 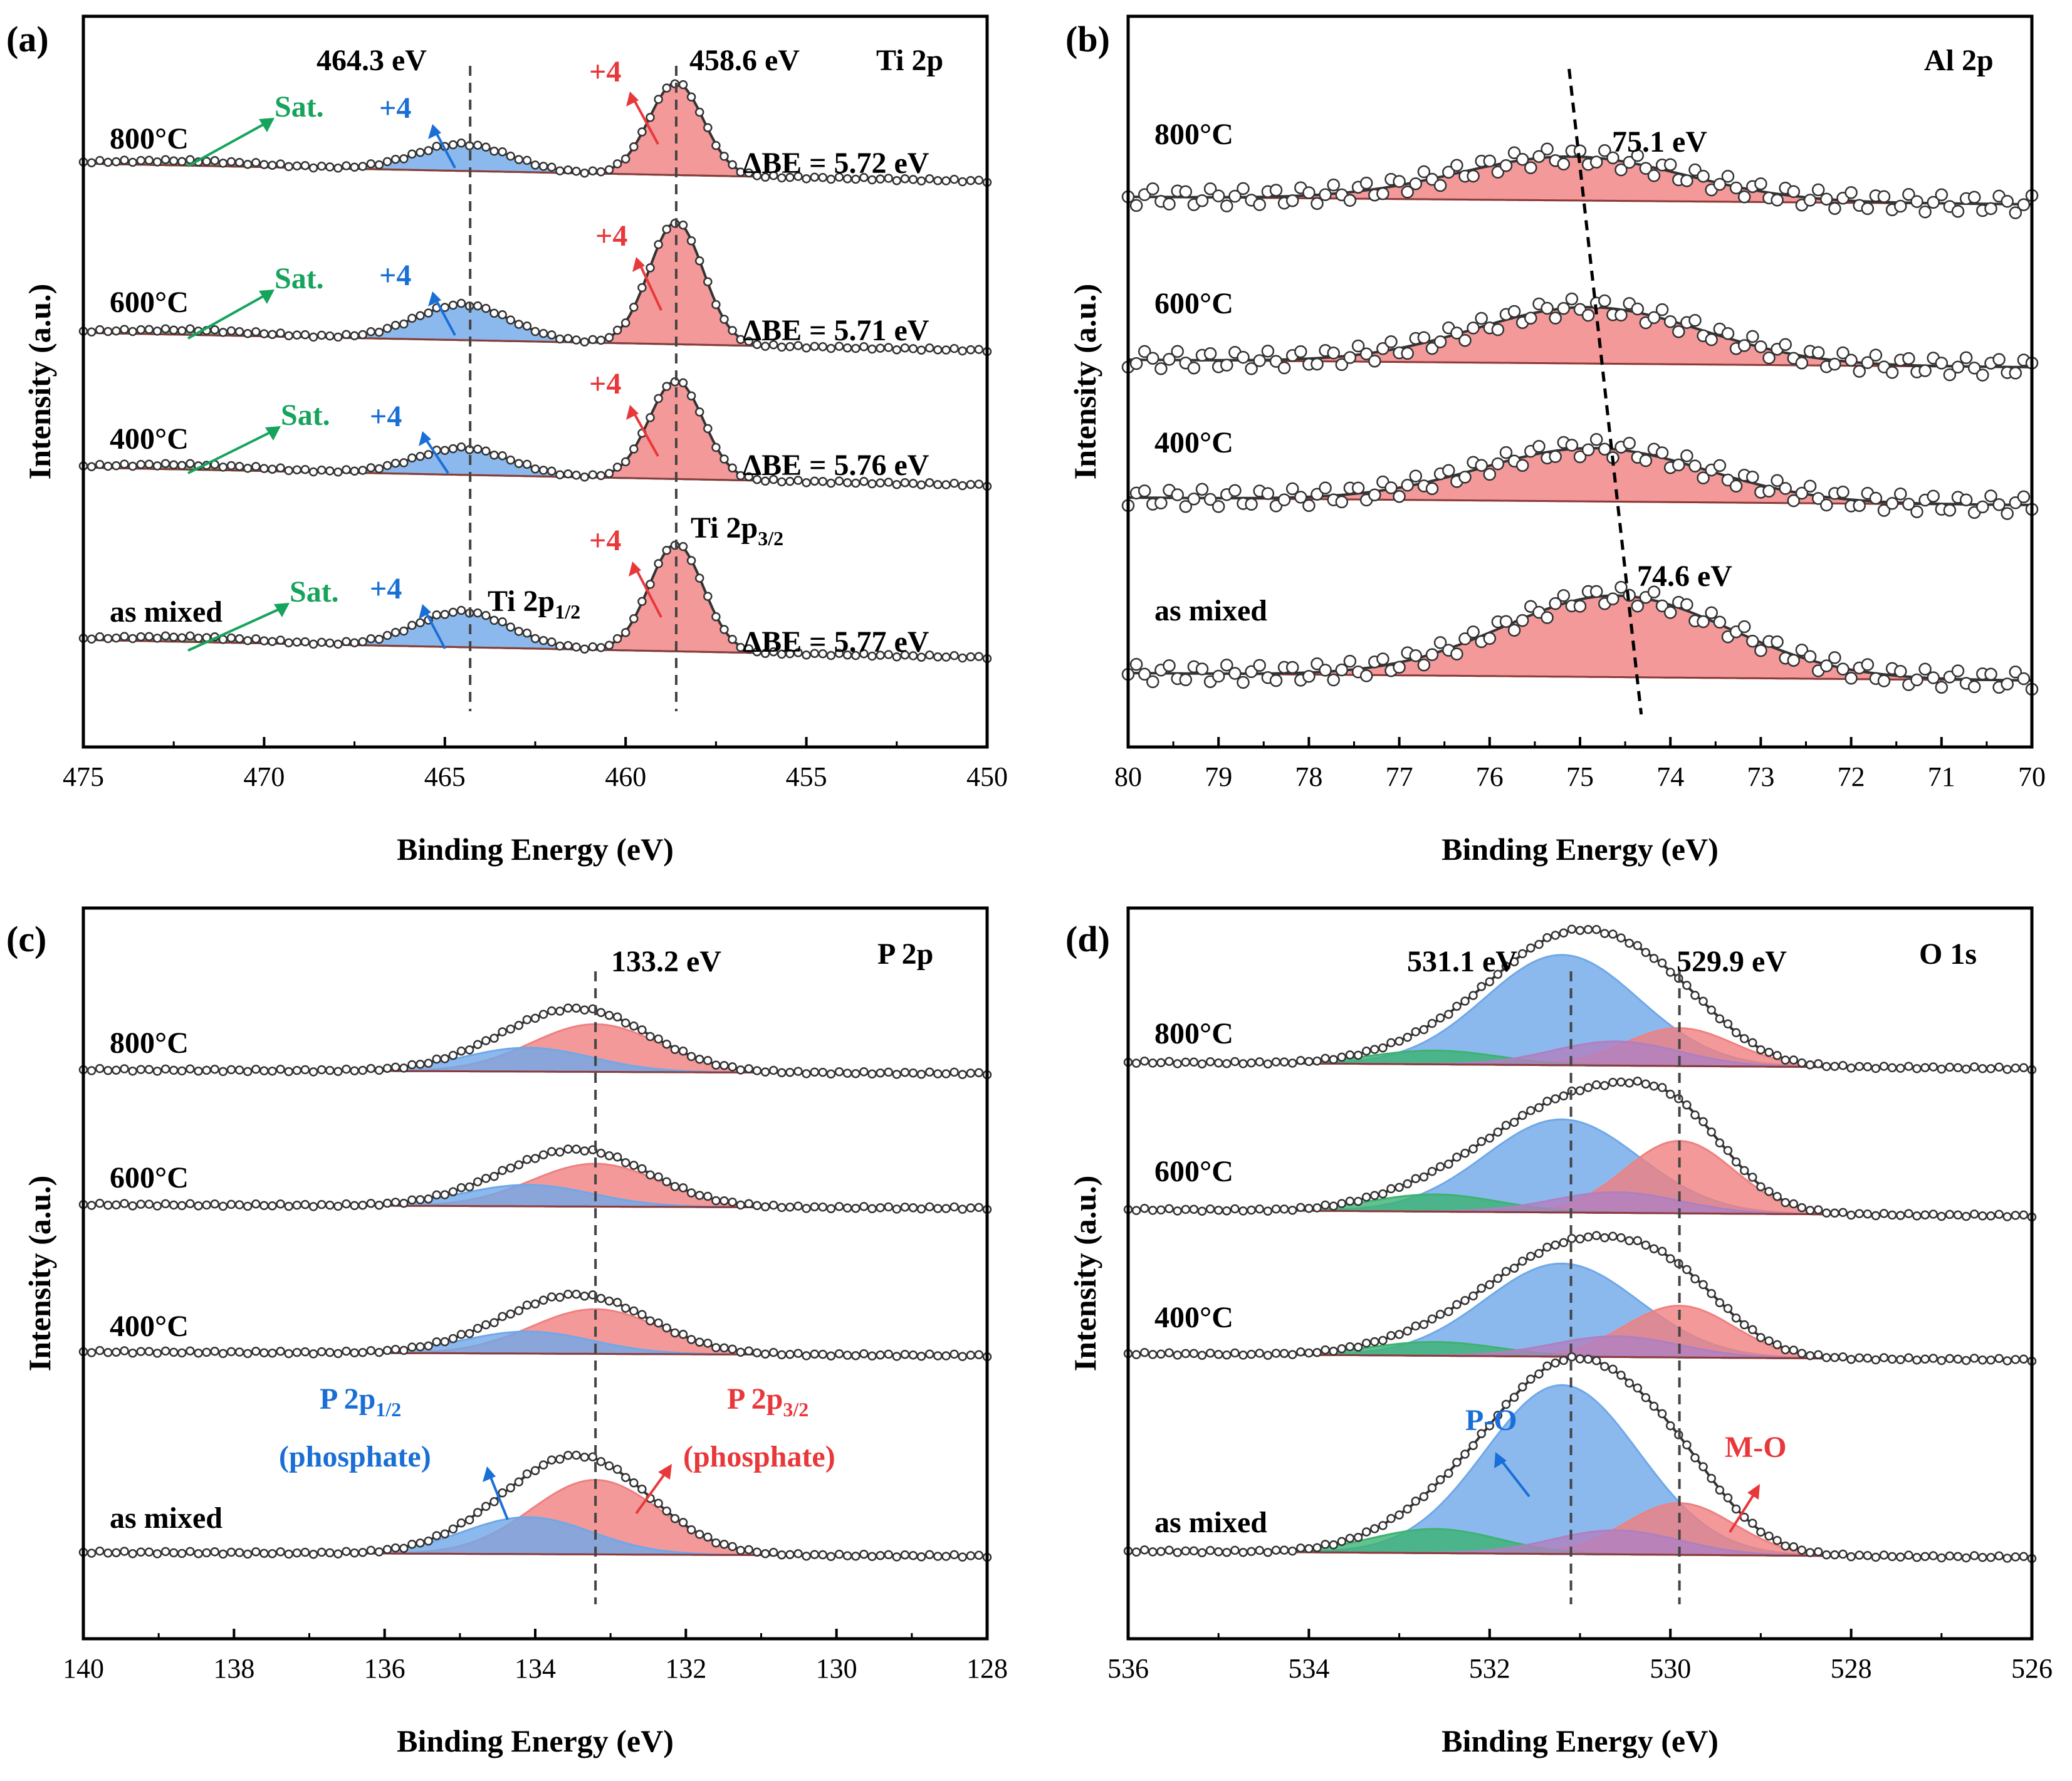 What do you see at coordinates (355, 1456) in the screenshot?
I see `panel-c-p12-note: (phosphate)` at bounding box center [355, 1456].